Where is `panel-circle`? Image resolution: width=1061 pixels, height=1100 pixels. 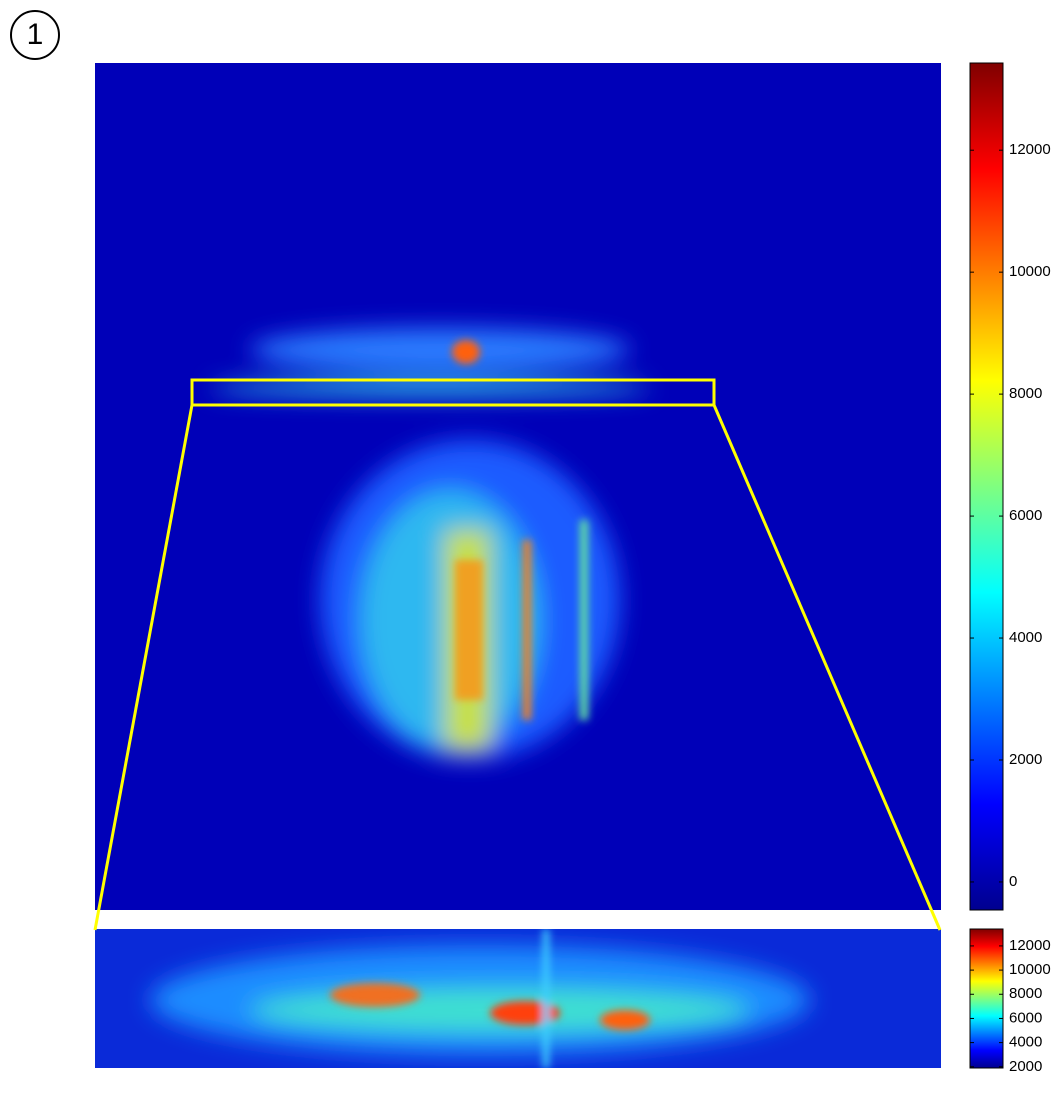
panel-circle is located at coordinates (35, 35).